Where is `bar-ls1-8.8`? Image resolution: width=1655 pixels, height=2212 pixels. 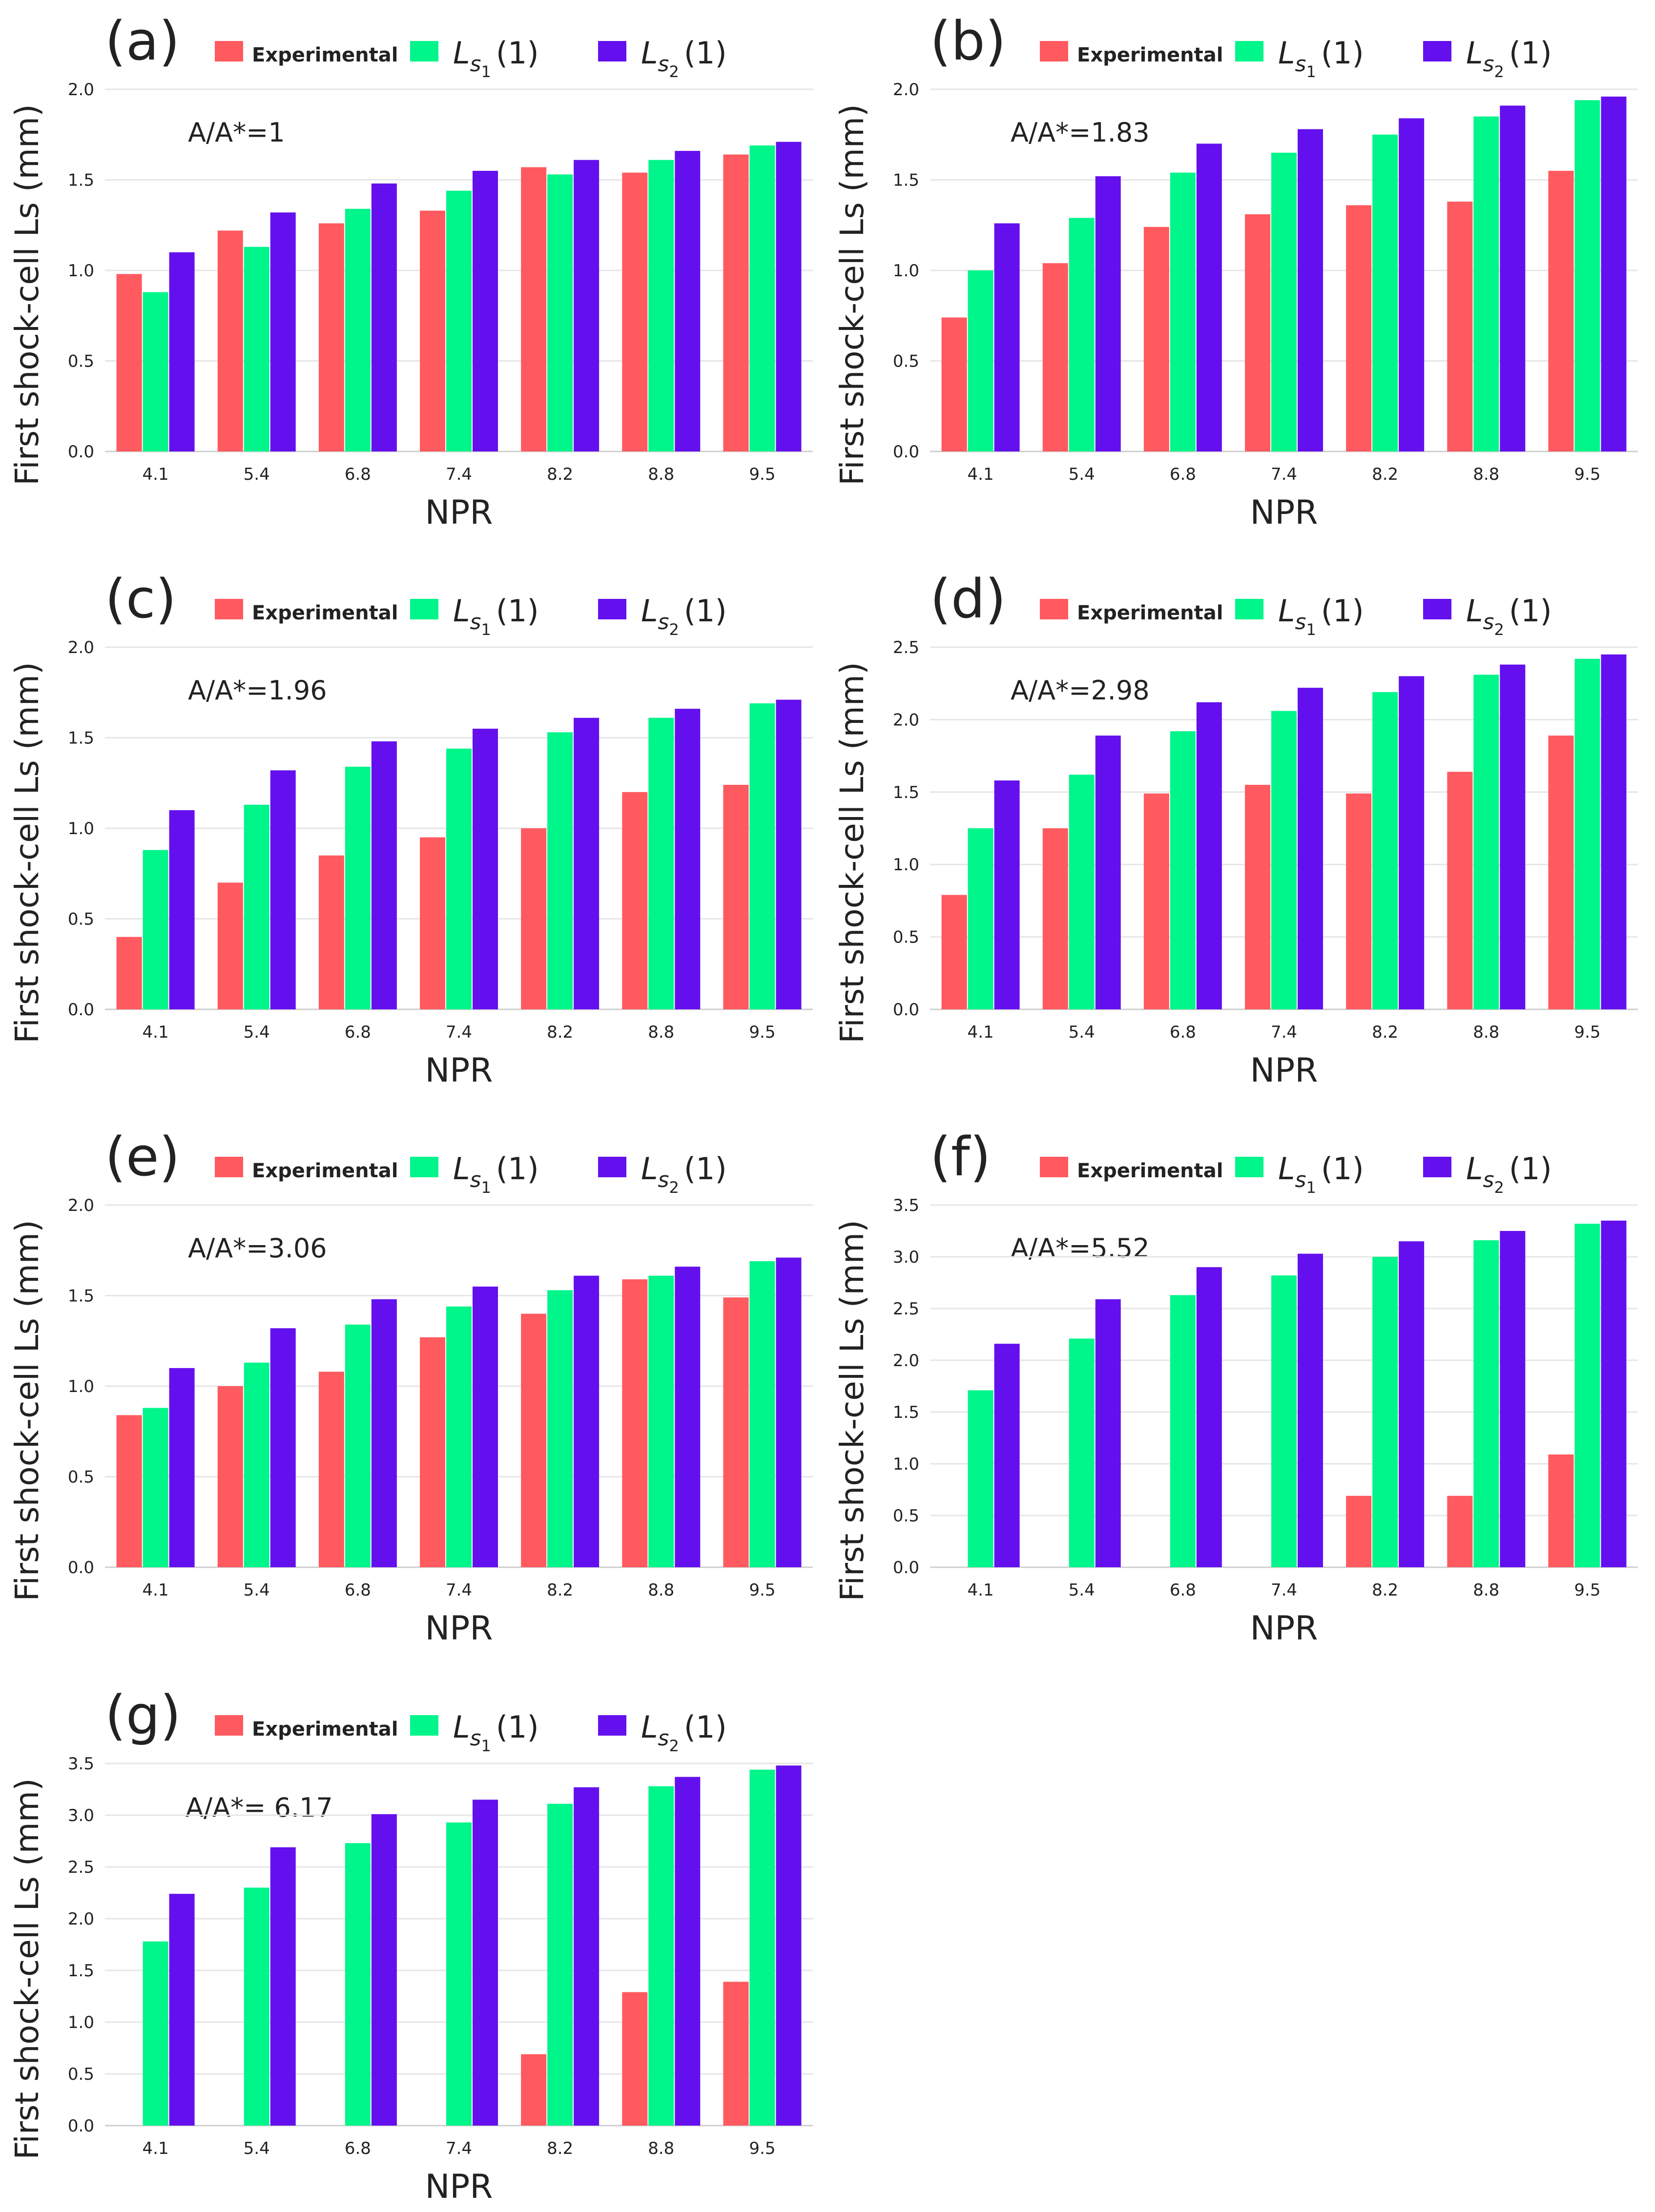
bar-ls1-8.8 is located at coordinates (661, 305).